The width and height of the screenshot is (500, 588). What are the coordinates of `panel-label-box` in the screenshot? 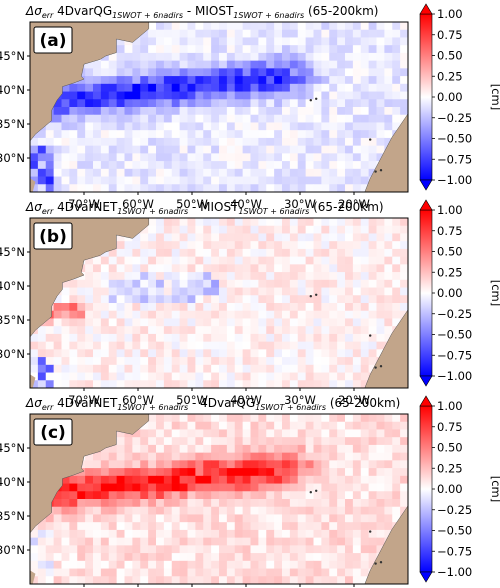 It's located at (53, 236).